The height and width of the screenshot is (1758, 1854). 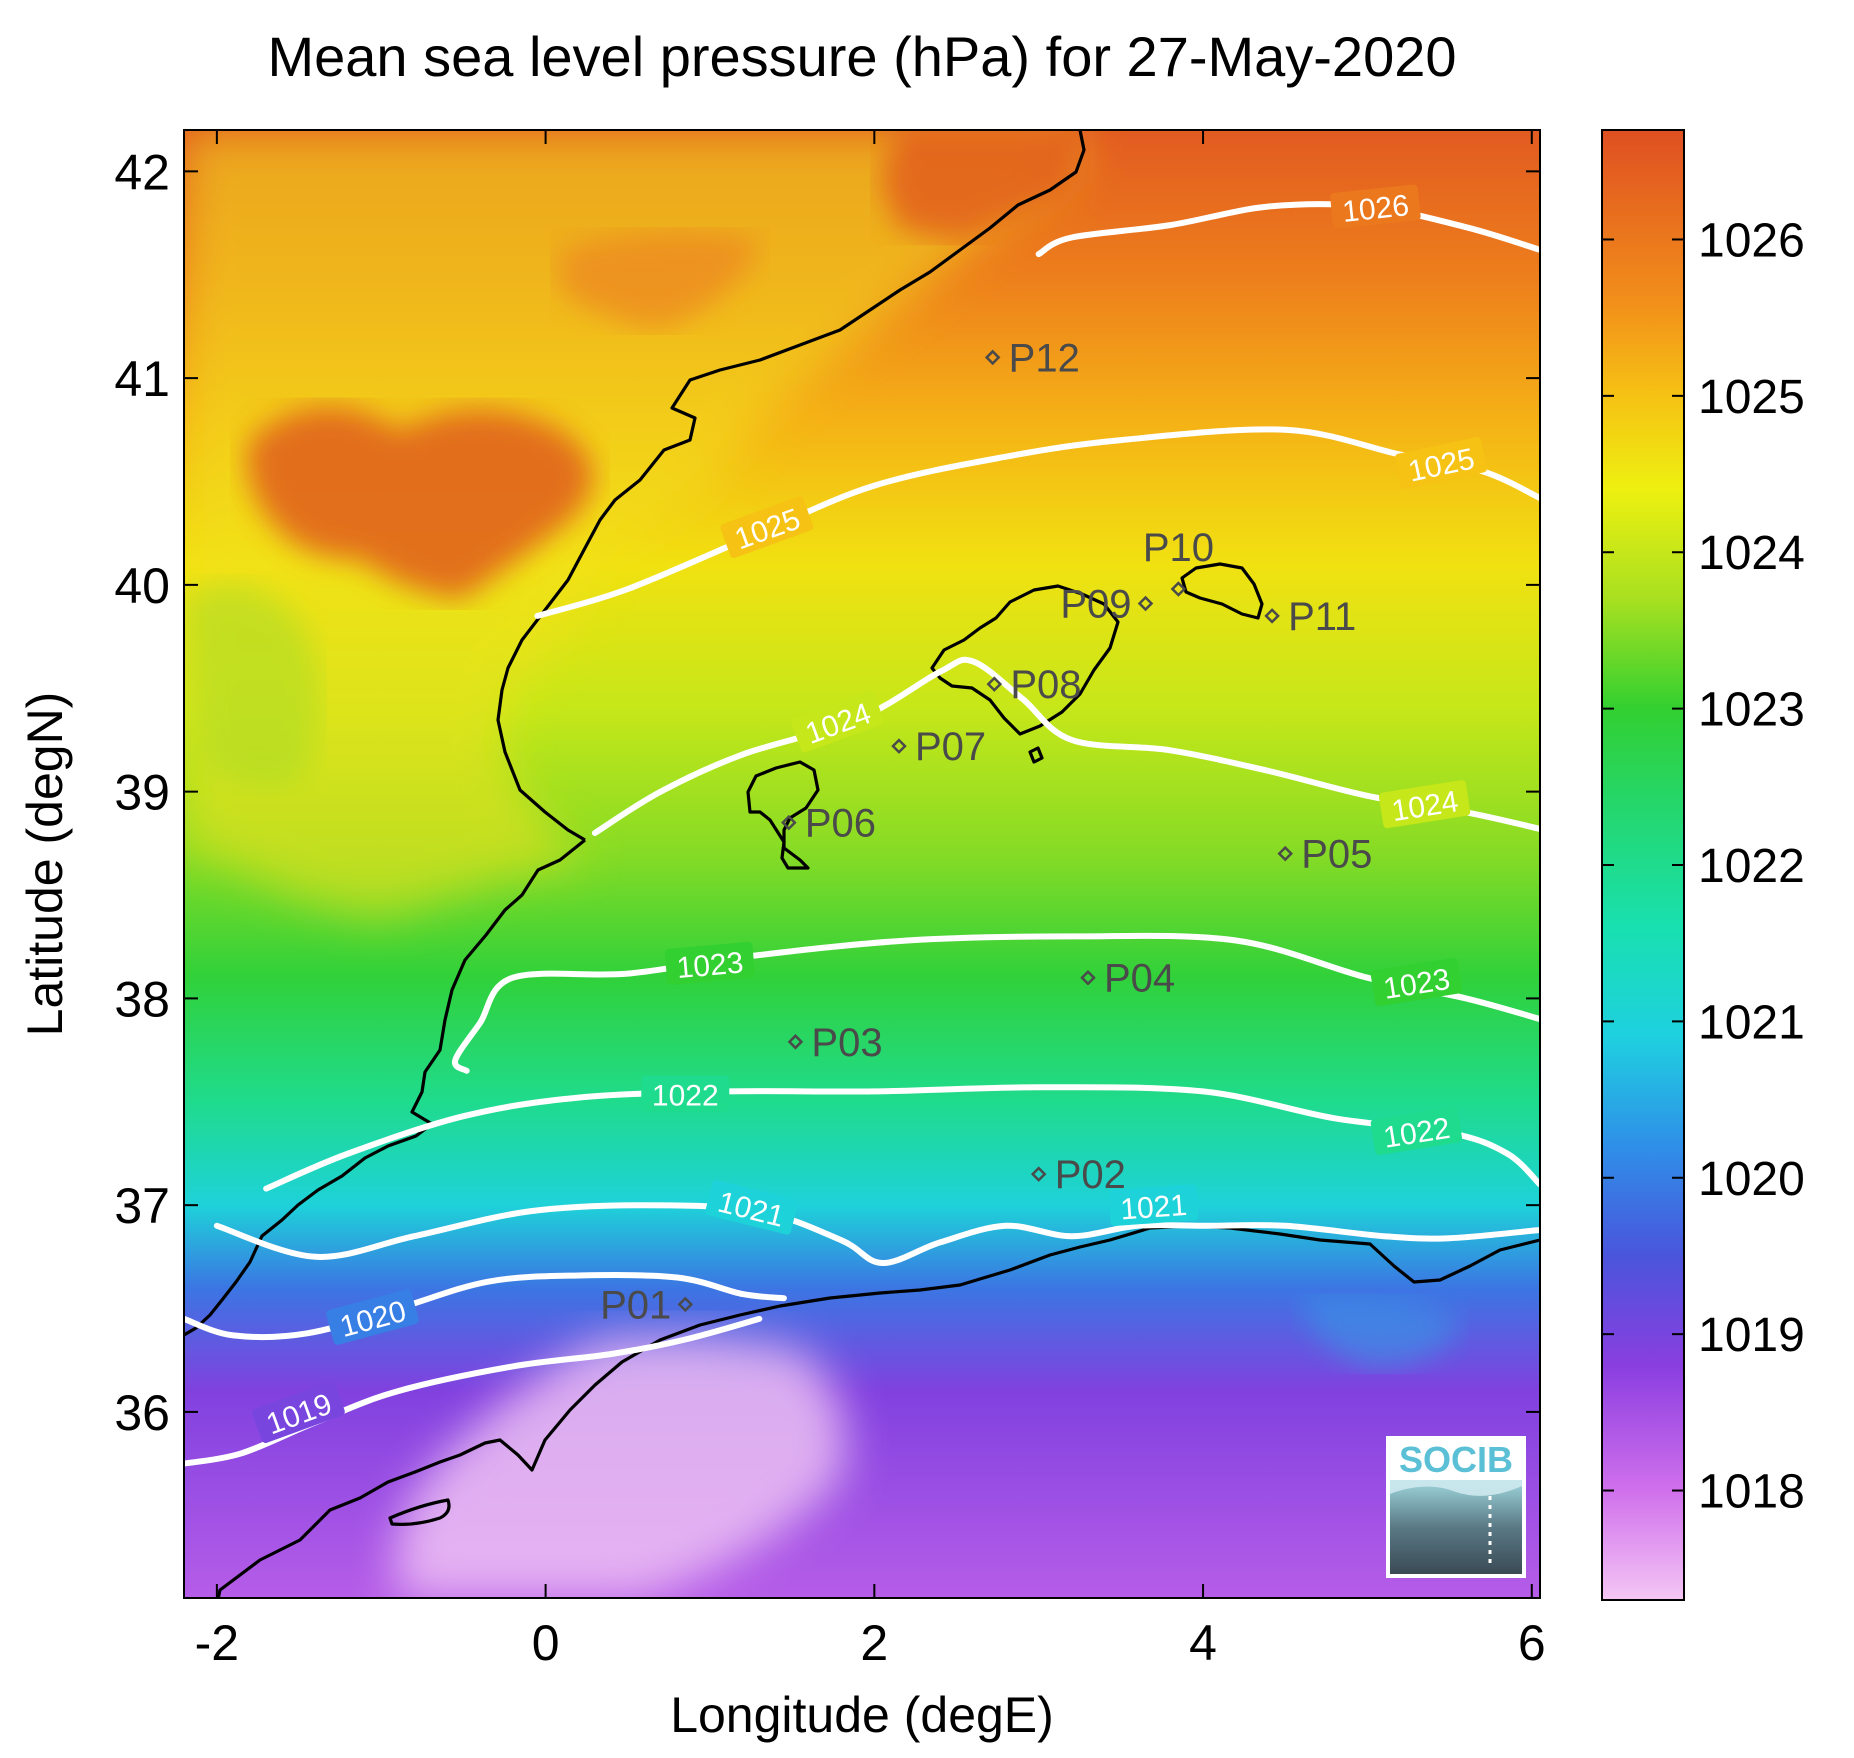 I want to click on colorbar-tick-label: 1018, so click(x=1751, y=1492).